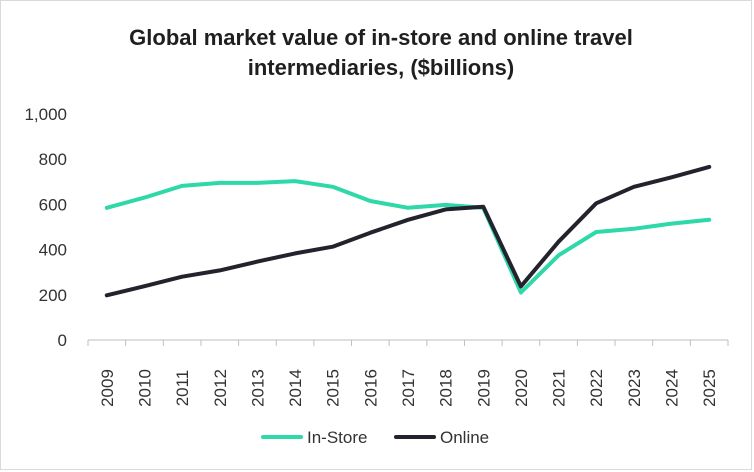 This screenshot has height=472, width=754. Describe the element at coordinates (408, 342) in the screenshot. I see `x-axis` at that location.